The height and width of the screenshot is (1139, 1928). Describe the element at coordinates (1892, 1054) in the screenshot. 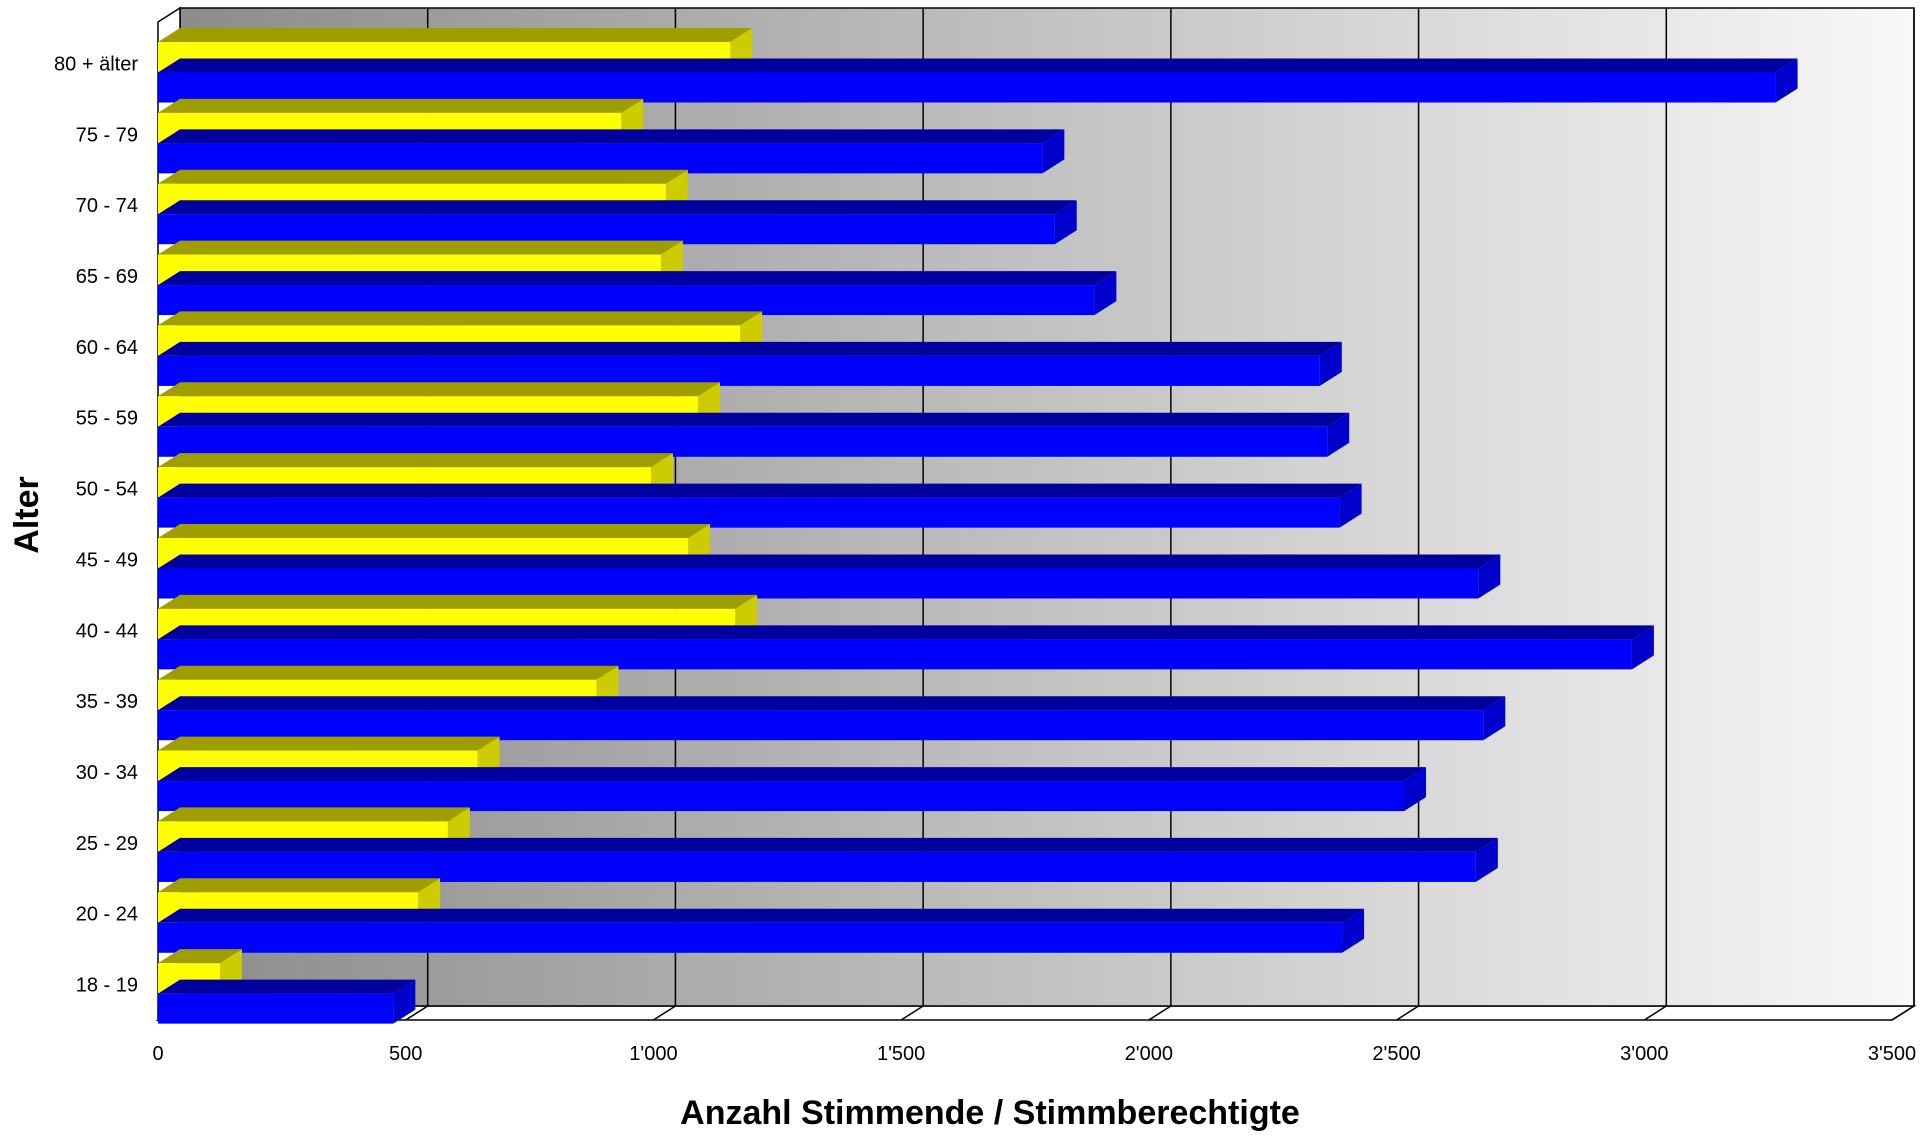

I see `x-tick-label: 3'500` at that location.